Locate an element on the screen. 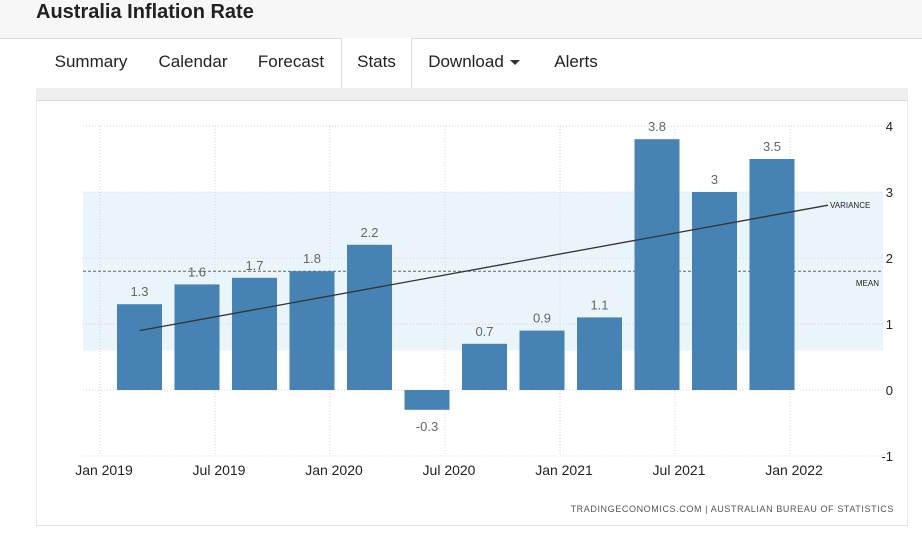 This screenshot has height=535, width=922. tab-download-label: Download is located at coordinates (466, 61).